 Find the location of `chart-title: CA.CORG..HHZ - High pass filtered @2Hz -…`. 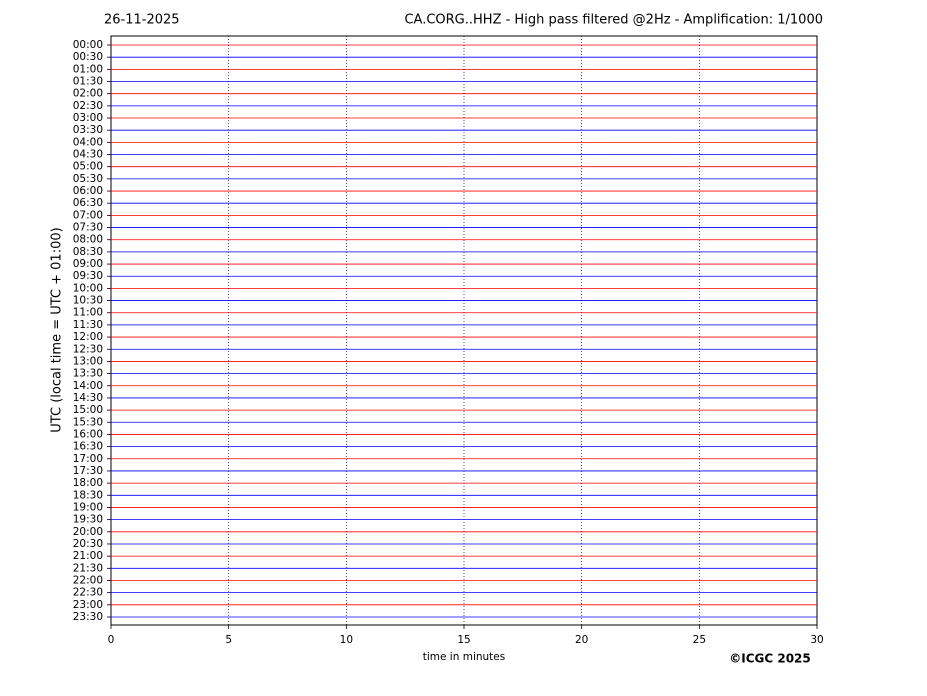

chart-title: CA.CORG..HHZ - High pass filtered @2Hz -… is located at coordinates (613, 20).